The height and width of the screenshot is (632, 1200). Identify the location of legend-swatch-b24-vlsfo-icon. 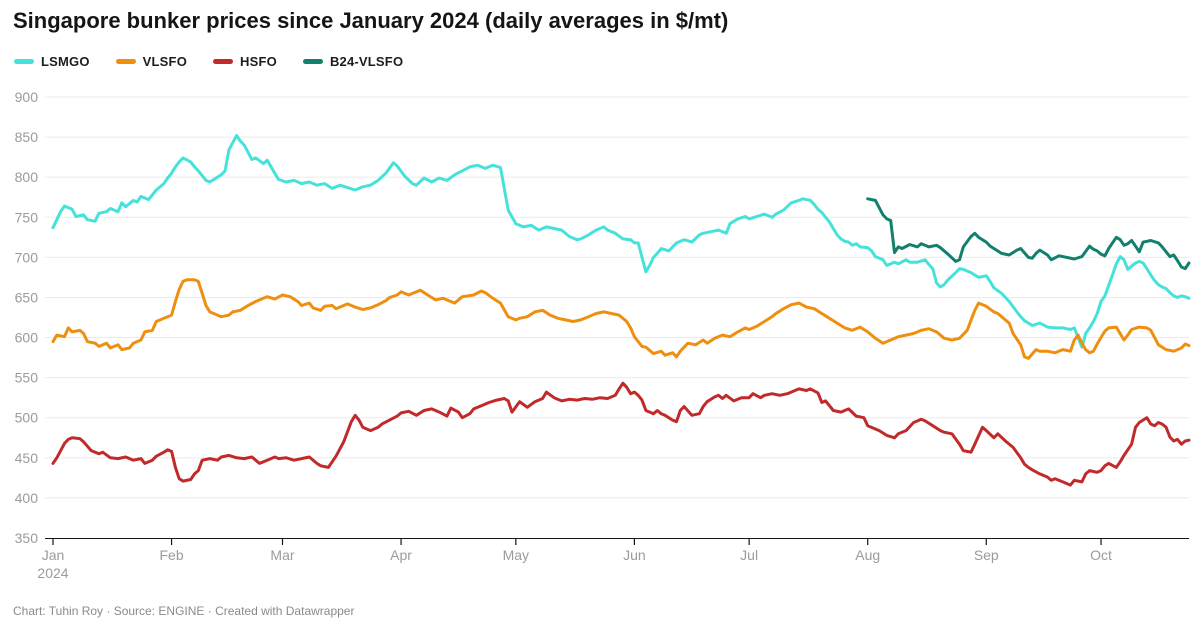
(312, 61).